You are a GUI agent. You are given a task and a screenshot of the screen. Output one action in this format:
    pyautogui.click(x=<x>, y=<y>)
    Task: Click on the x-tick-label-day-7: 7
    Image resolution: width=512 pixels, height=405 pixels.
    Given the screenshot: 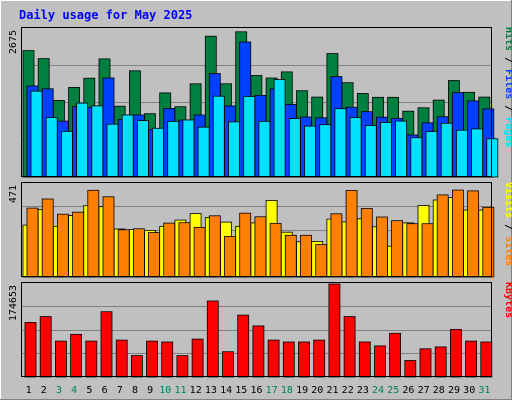 What is the action you would take?
    pyautogui.click(x=120, y=390)
    